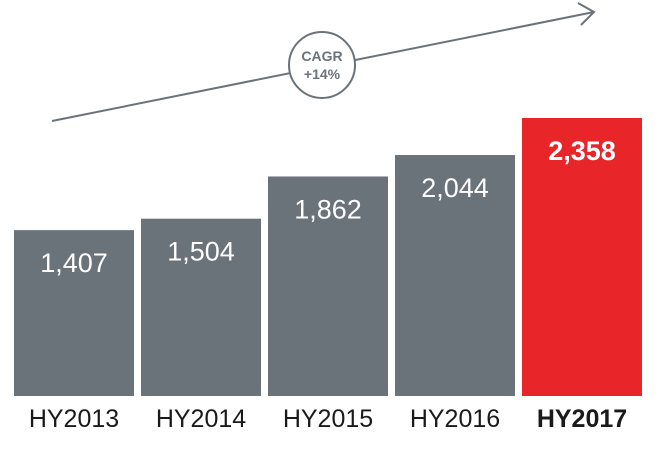 Image resolution: width=660 pixels, height=466 pixels. What do you see at coordinates (582, 257) in the screenshot?
I see `bar-hy2017` at bounding box center [582, 257].